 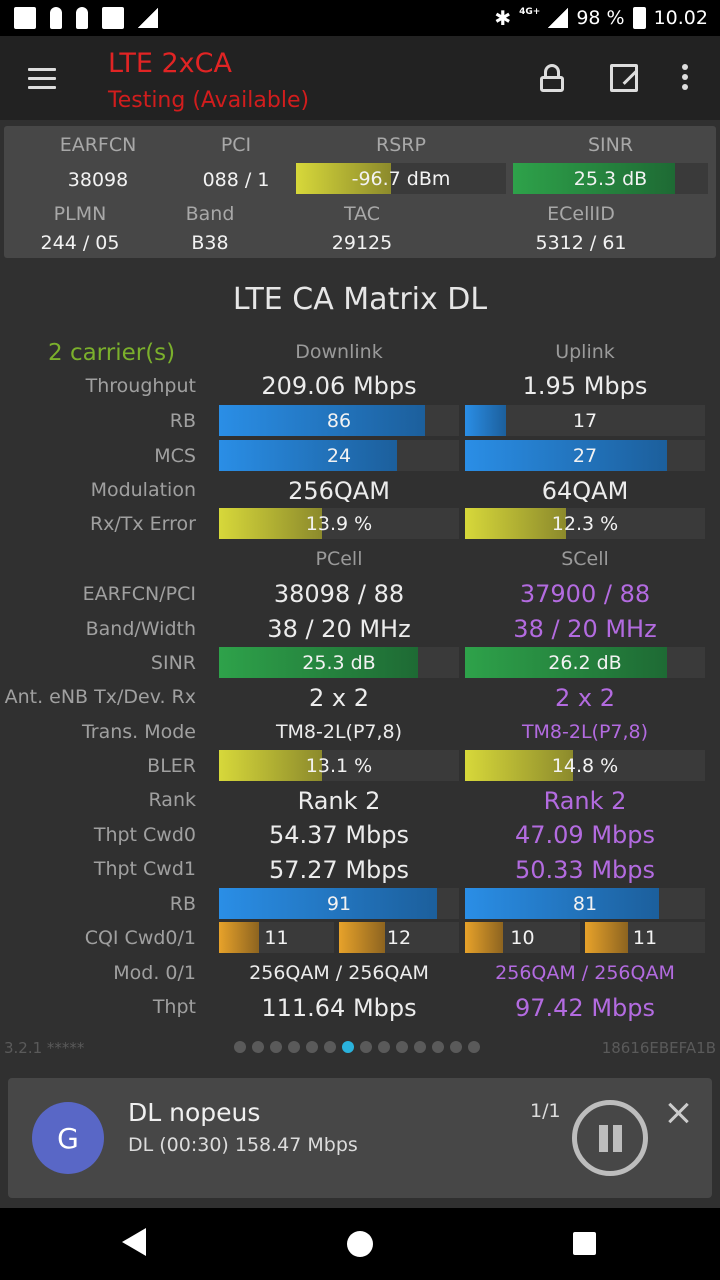 What do you see at coordinates (585, 420) in the screenshot?
I see `ul-rb-value: 17` at bounding box center [585, 420].